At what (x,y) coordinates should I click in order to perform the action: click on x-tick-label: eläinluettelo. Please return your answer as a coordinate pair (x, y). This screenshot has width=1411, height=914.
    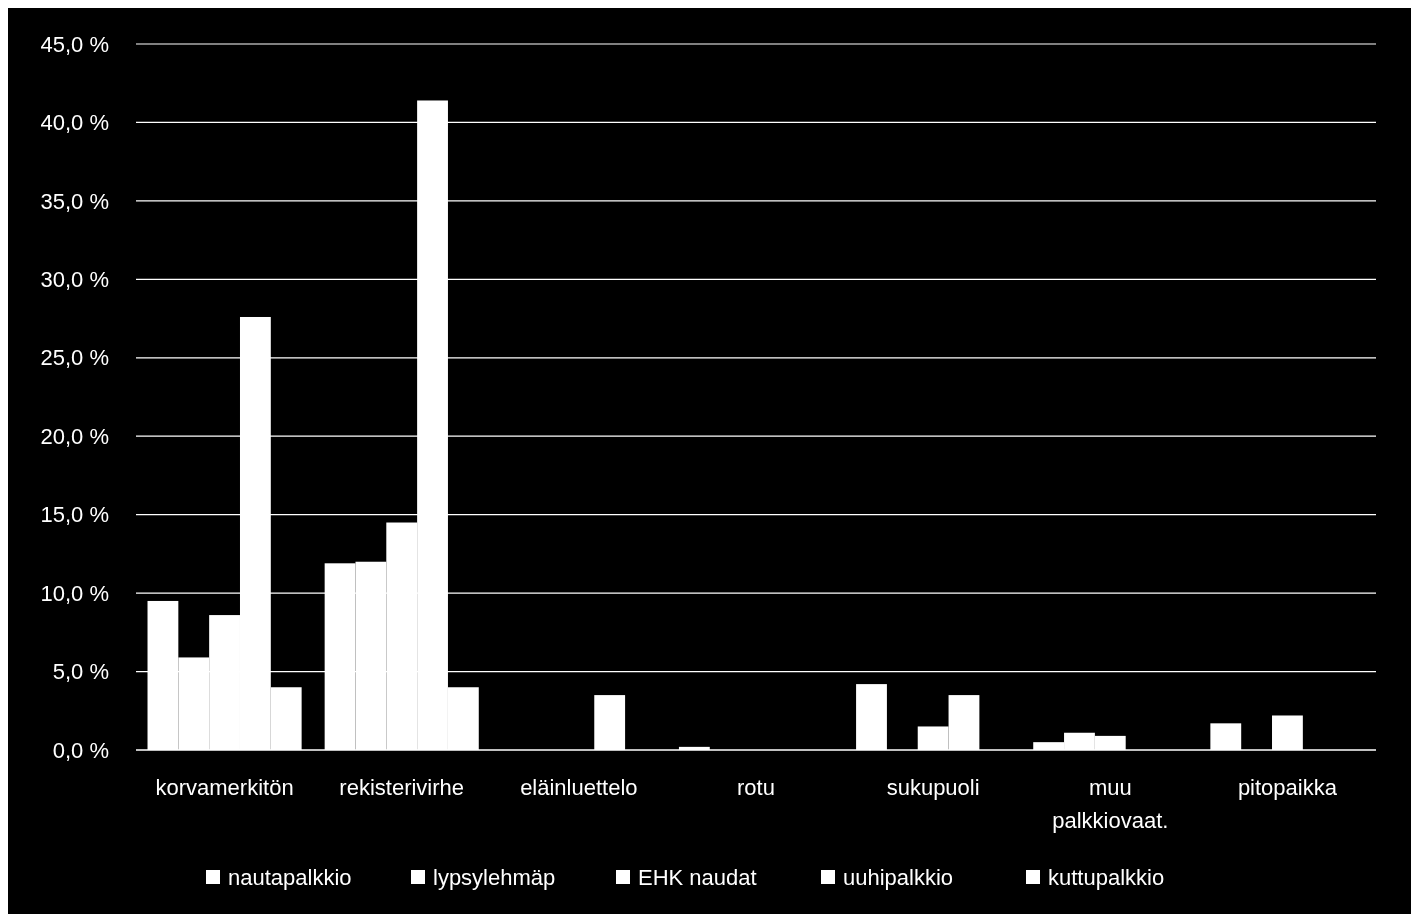
    Looking at the image, I should click on (579, 787).